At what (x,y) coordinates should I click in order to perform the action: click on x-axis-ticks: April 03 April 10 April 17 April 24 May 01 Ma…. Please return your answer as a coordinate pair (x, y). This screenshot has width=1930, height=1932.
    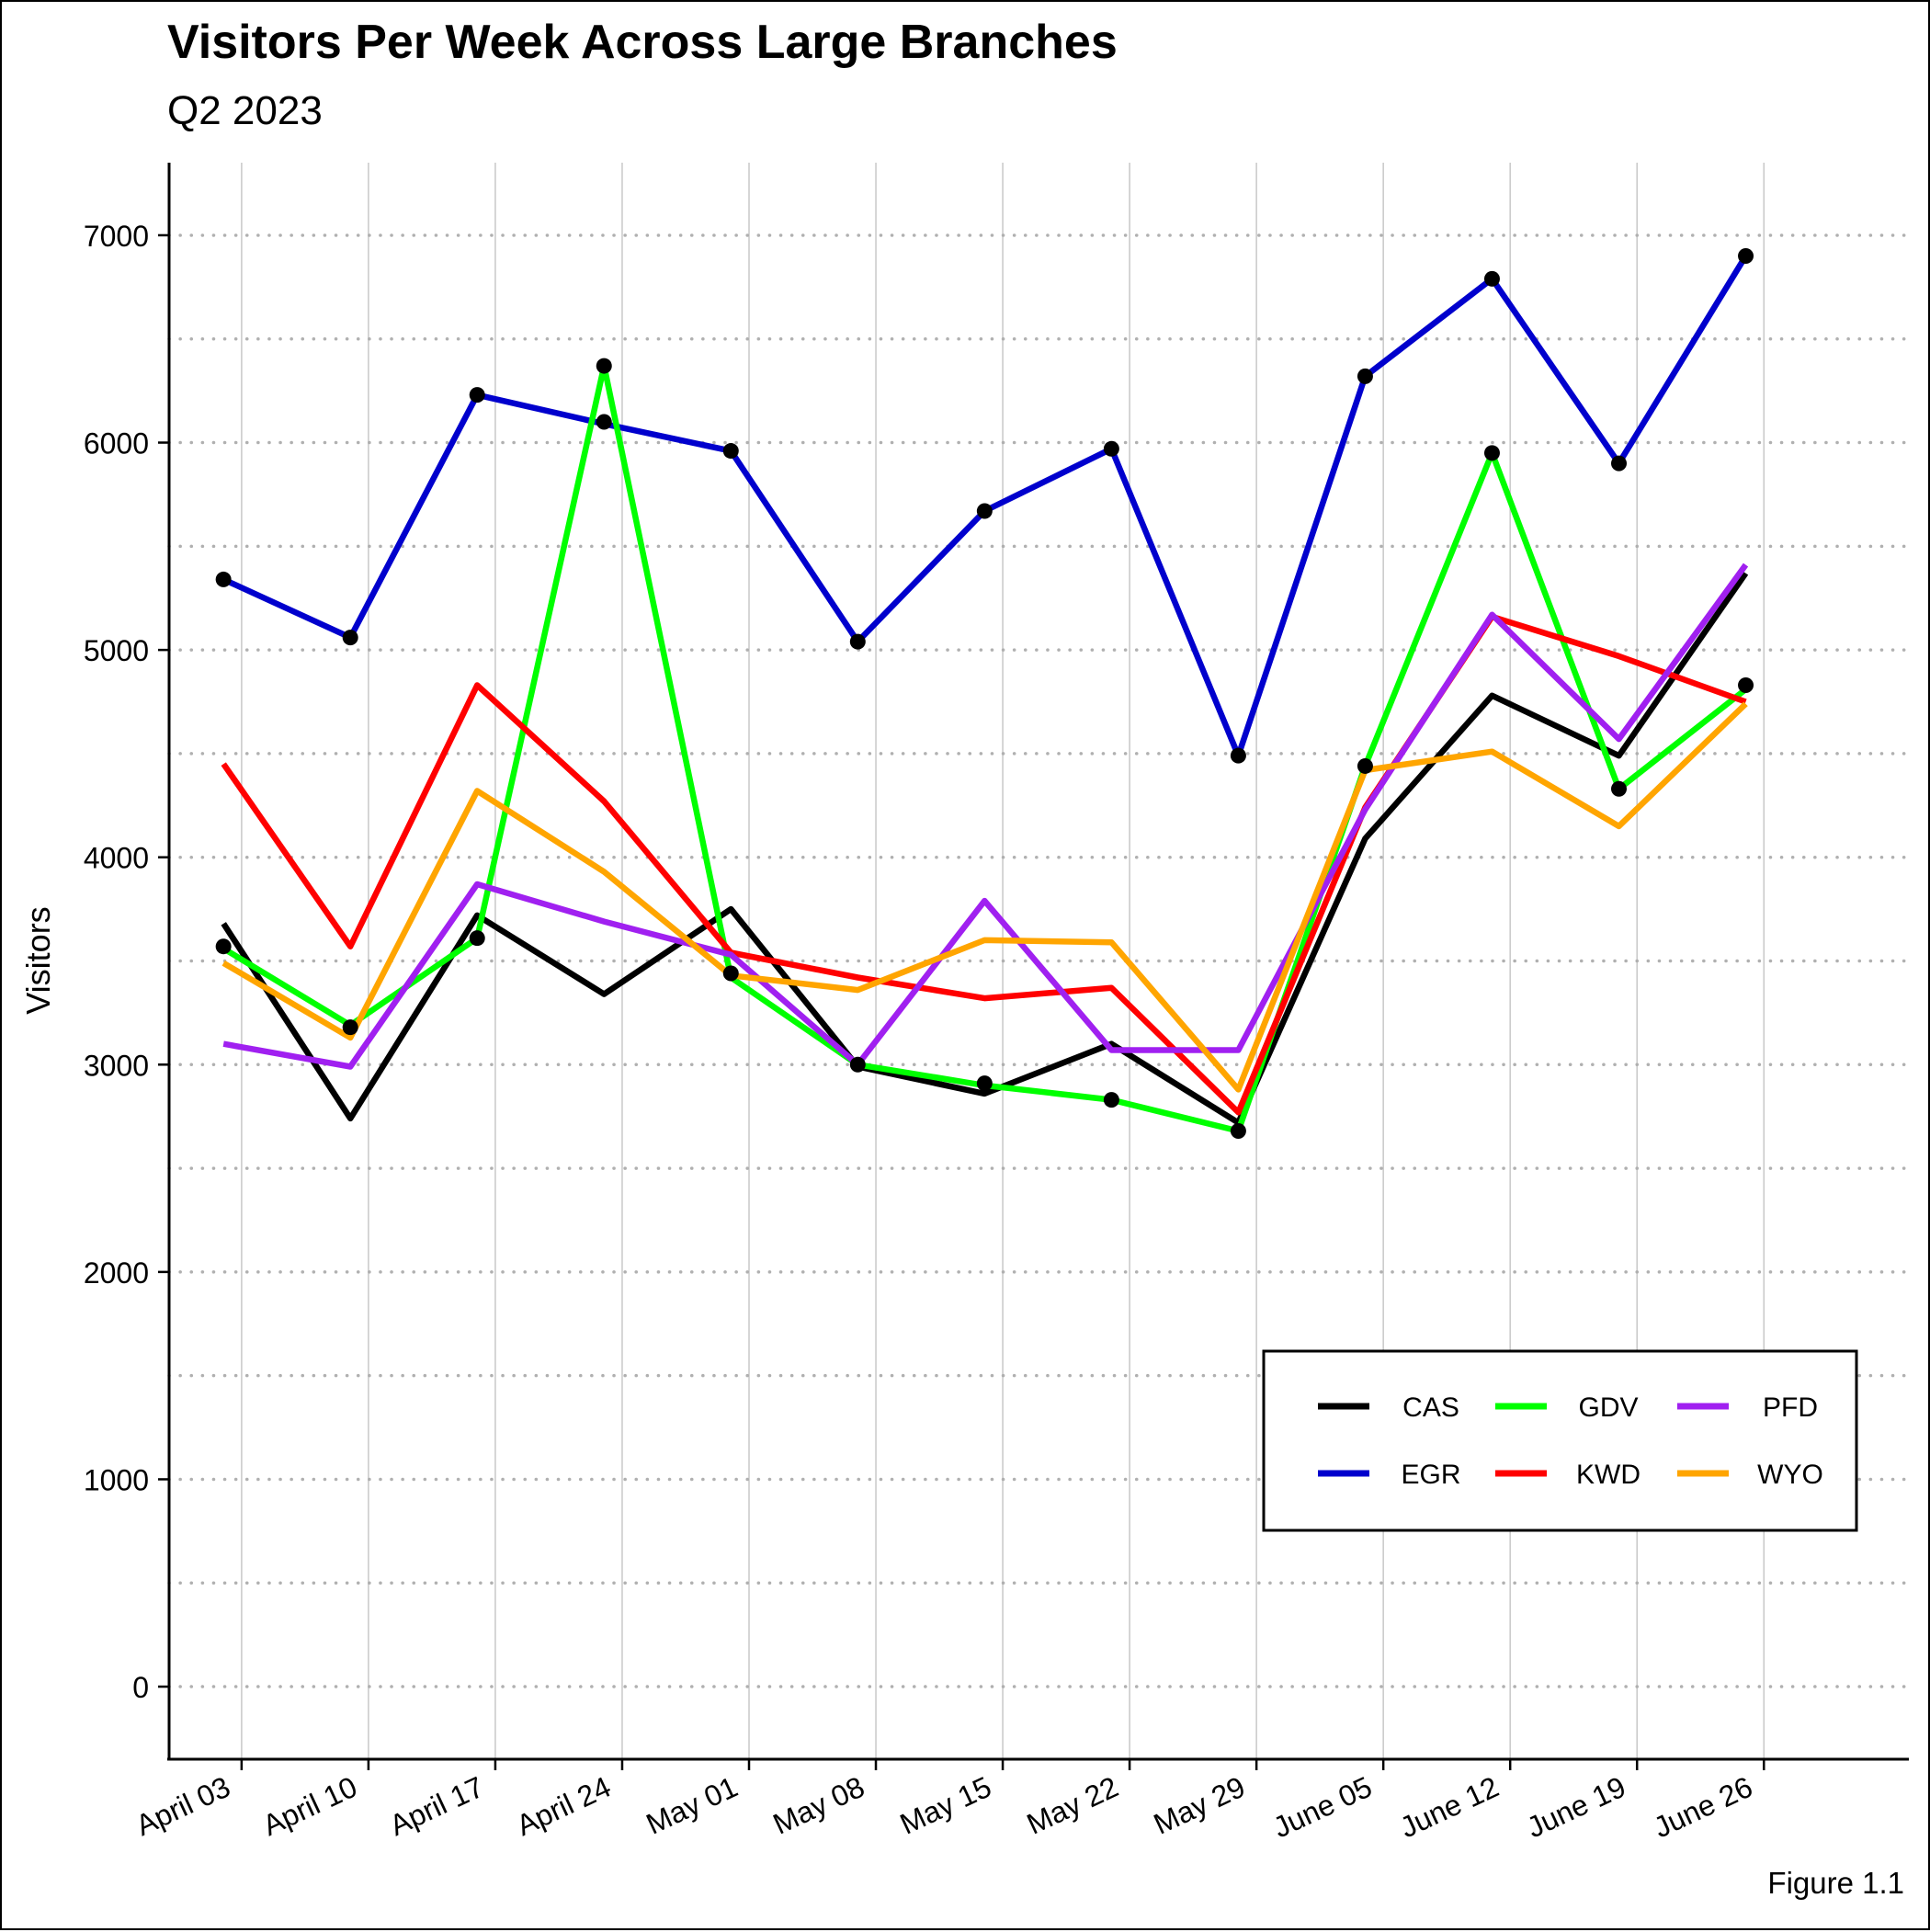
    Looking at the image, I should click on (948, 1802).